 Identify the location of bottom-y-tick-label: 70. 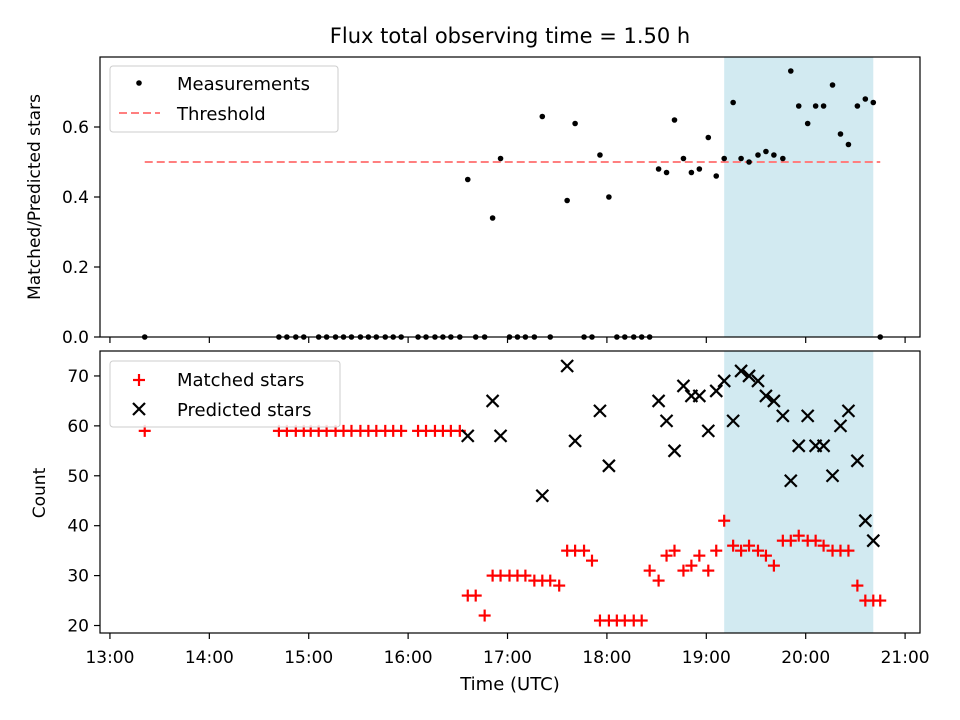
(78, 377).